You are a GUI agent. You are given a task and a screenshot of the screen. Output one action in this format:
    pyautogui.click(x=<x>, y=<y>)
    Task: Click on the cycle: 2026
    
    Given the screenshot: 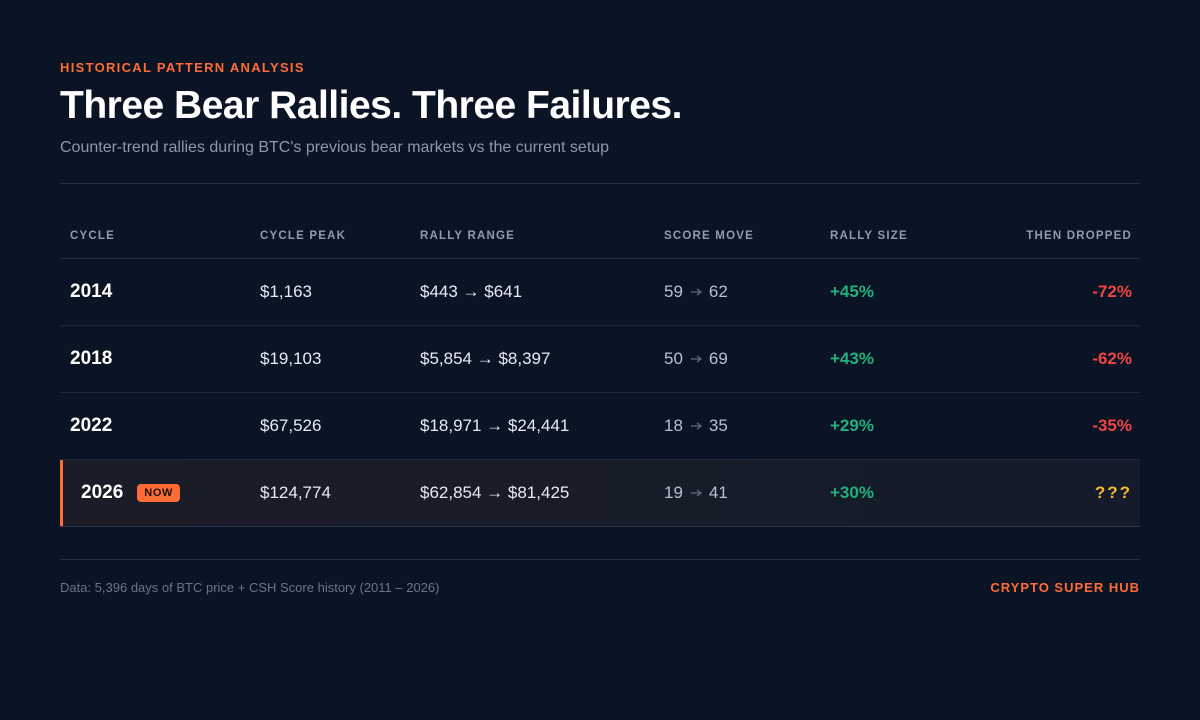 What is the action you would take?
    pyautogui.click(x=102, y=492)
    